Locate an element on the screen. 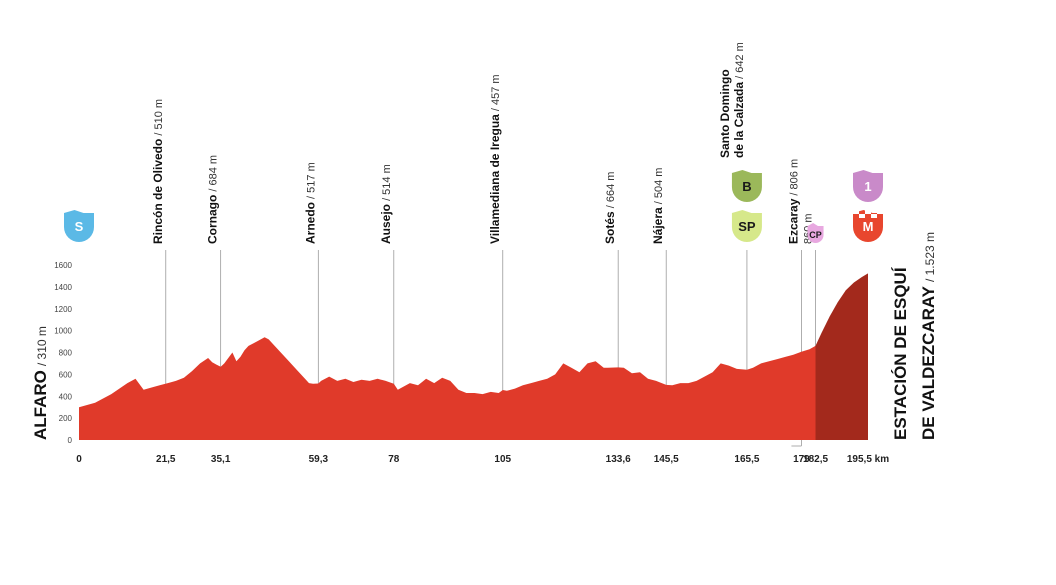  y-tick-label: 1600 is located at coordinates (63, 265).